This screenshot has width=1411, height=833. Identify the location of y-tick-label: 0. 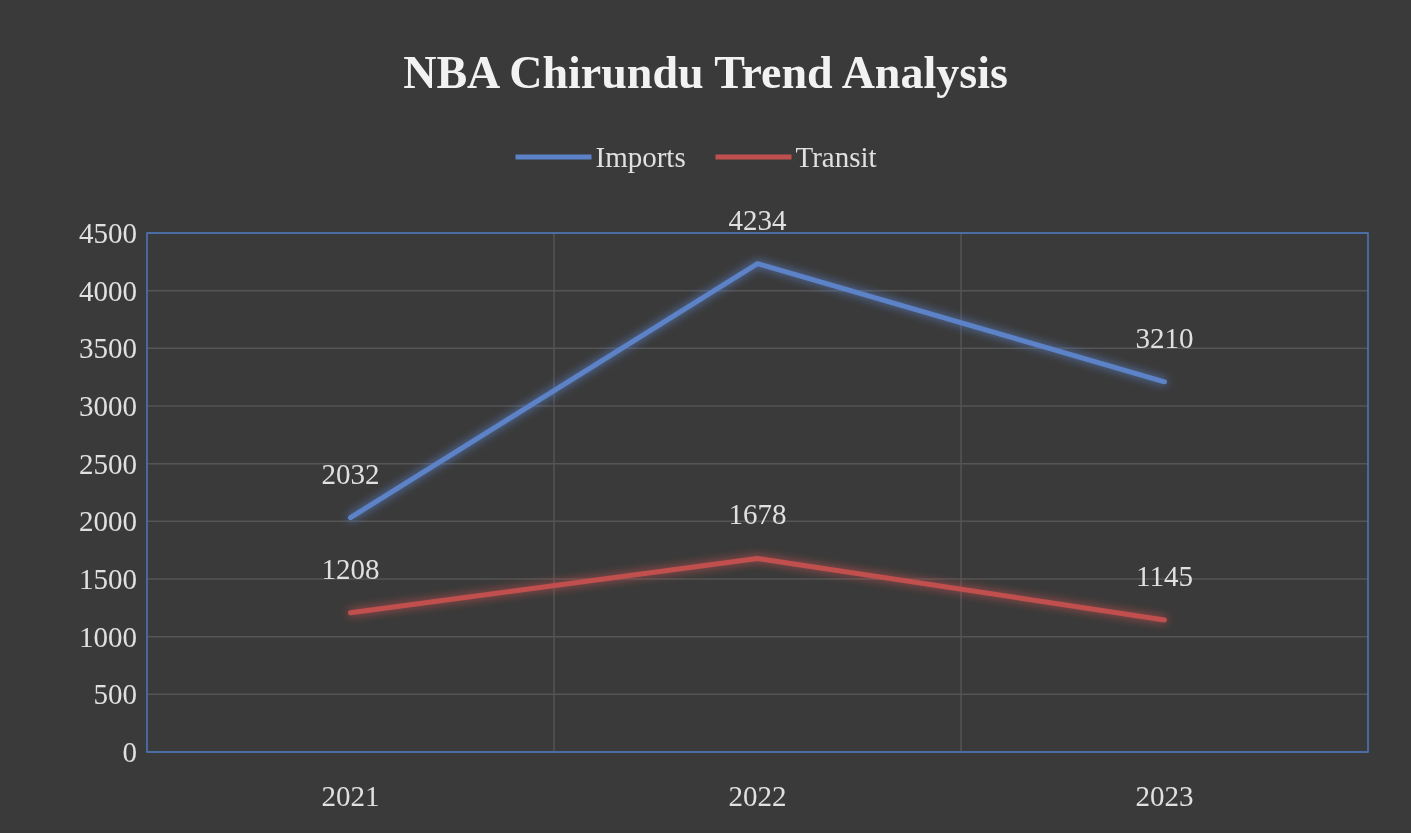
(129, 752).